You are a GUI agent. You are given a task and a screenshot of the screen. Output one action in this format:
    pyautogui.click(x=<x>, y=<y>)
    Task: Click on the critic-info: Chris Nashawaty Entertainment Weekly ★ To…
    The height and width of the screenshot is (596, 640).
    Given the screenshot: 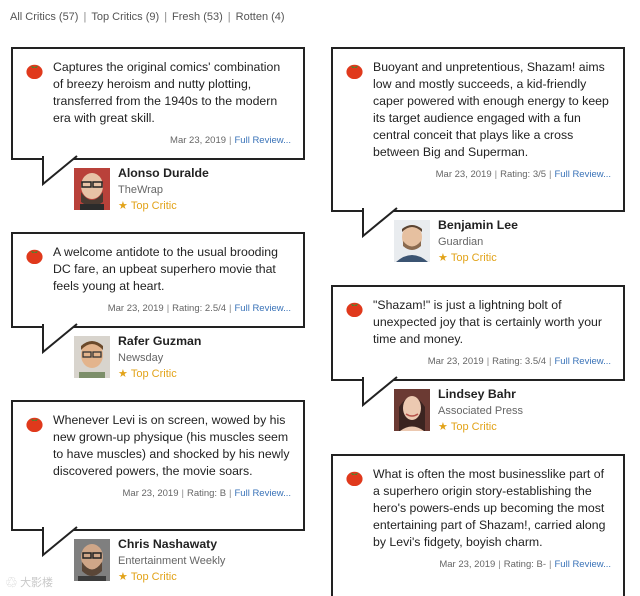 What is the action you would take?
    pyautogui.click(x=189, y=562)
    